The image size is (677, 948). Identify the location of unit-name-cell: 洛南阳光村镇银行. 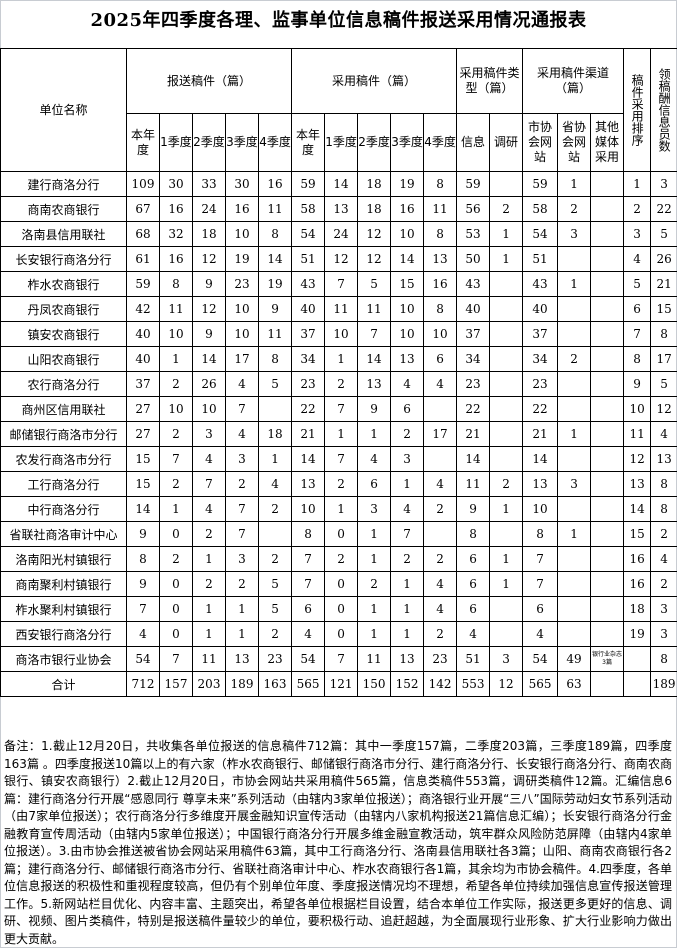
(63, 559).